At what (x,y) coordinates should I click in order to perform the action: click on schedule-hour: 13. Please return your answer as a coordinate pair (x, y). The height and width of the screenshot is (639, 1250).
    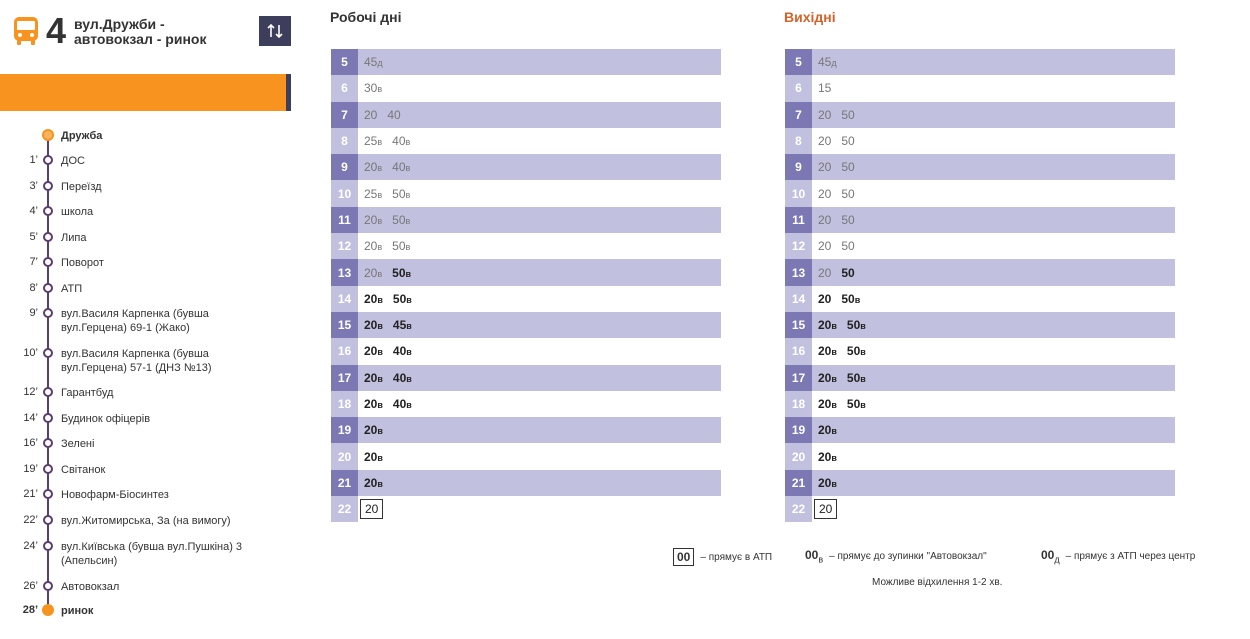
    Looking at the image, I should click on (798, 272).